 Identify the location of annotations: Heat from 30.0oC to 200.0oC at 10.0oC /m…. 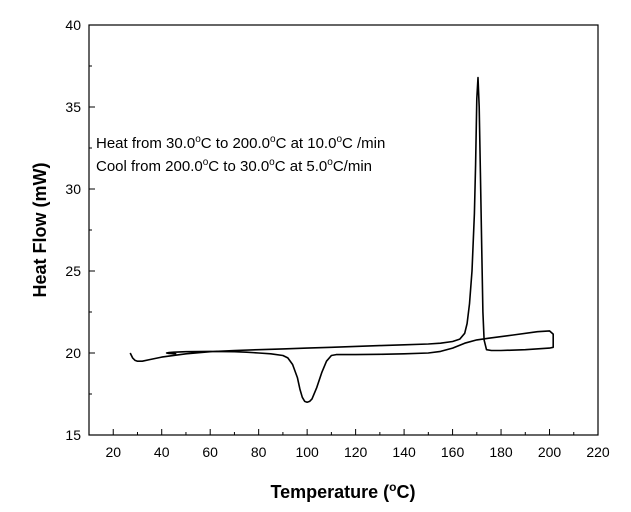
(240, 154).